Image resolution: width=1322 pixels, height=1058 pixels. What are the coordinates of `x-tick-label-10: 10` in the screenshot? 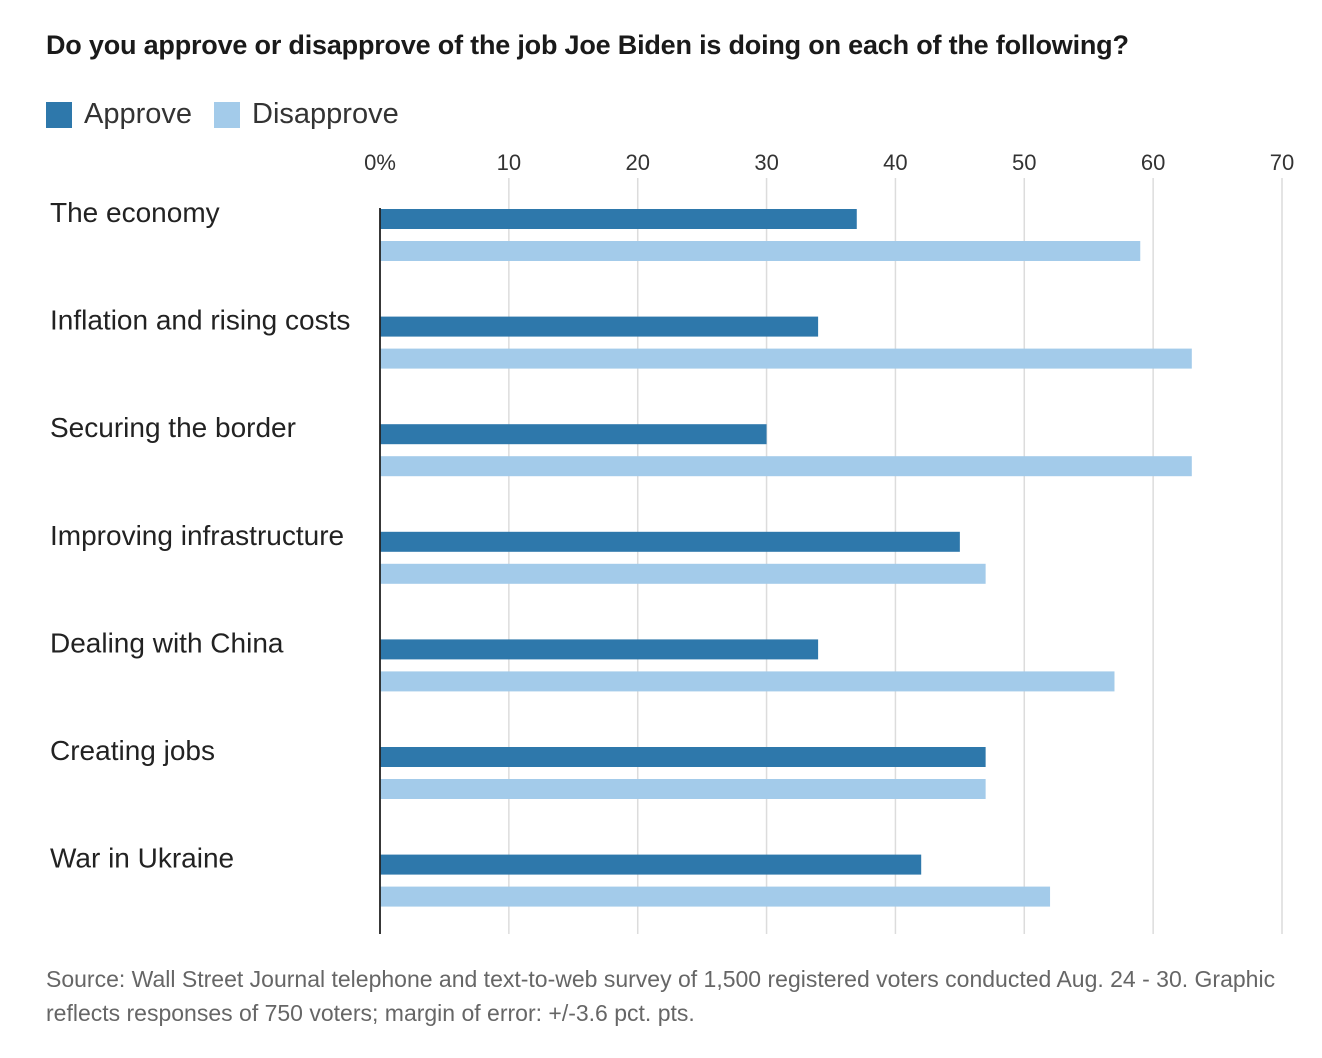 It's located at (509, 162).